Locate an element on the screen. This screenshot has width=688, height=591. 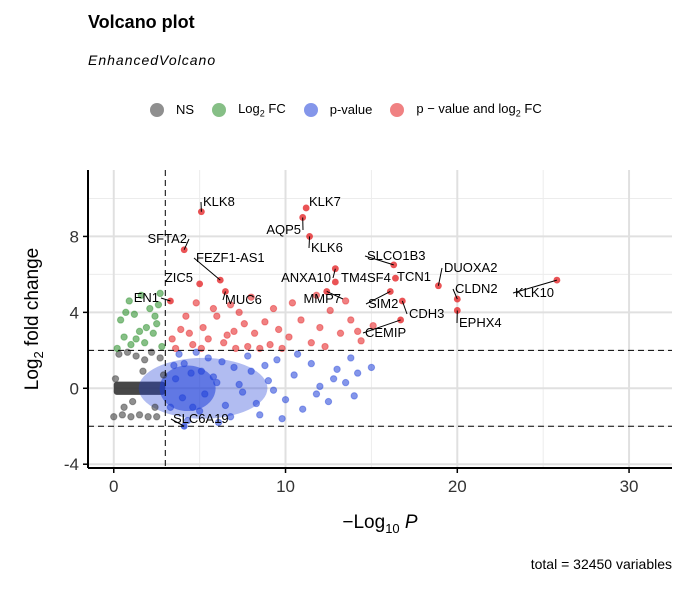
legend: NS Log2 FC p-value p − value and log2 FC is located at coordinates (355, 110).